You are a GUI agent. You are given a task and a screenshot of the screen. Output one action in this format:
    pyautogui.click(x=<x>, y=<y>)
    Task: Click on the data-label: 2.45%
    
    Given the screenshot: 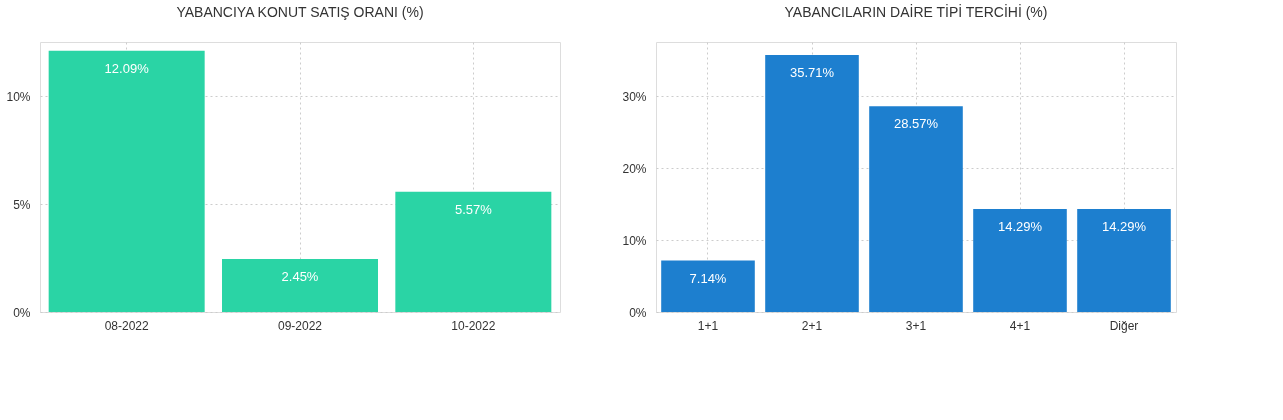 What is the action you would take?
    pyautogui.click(x=300, y=277)
    